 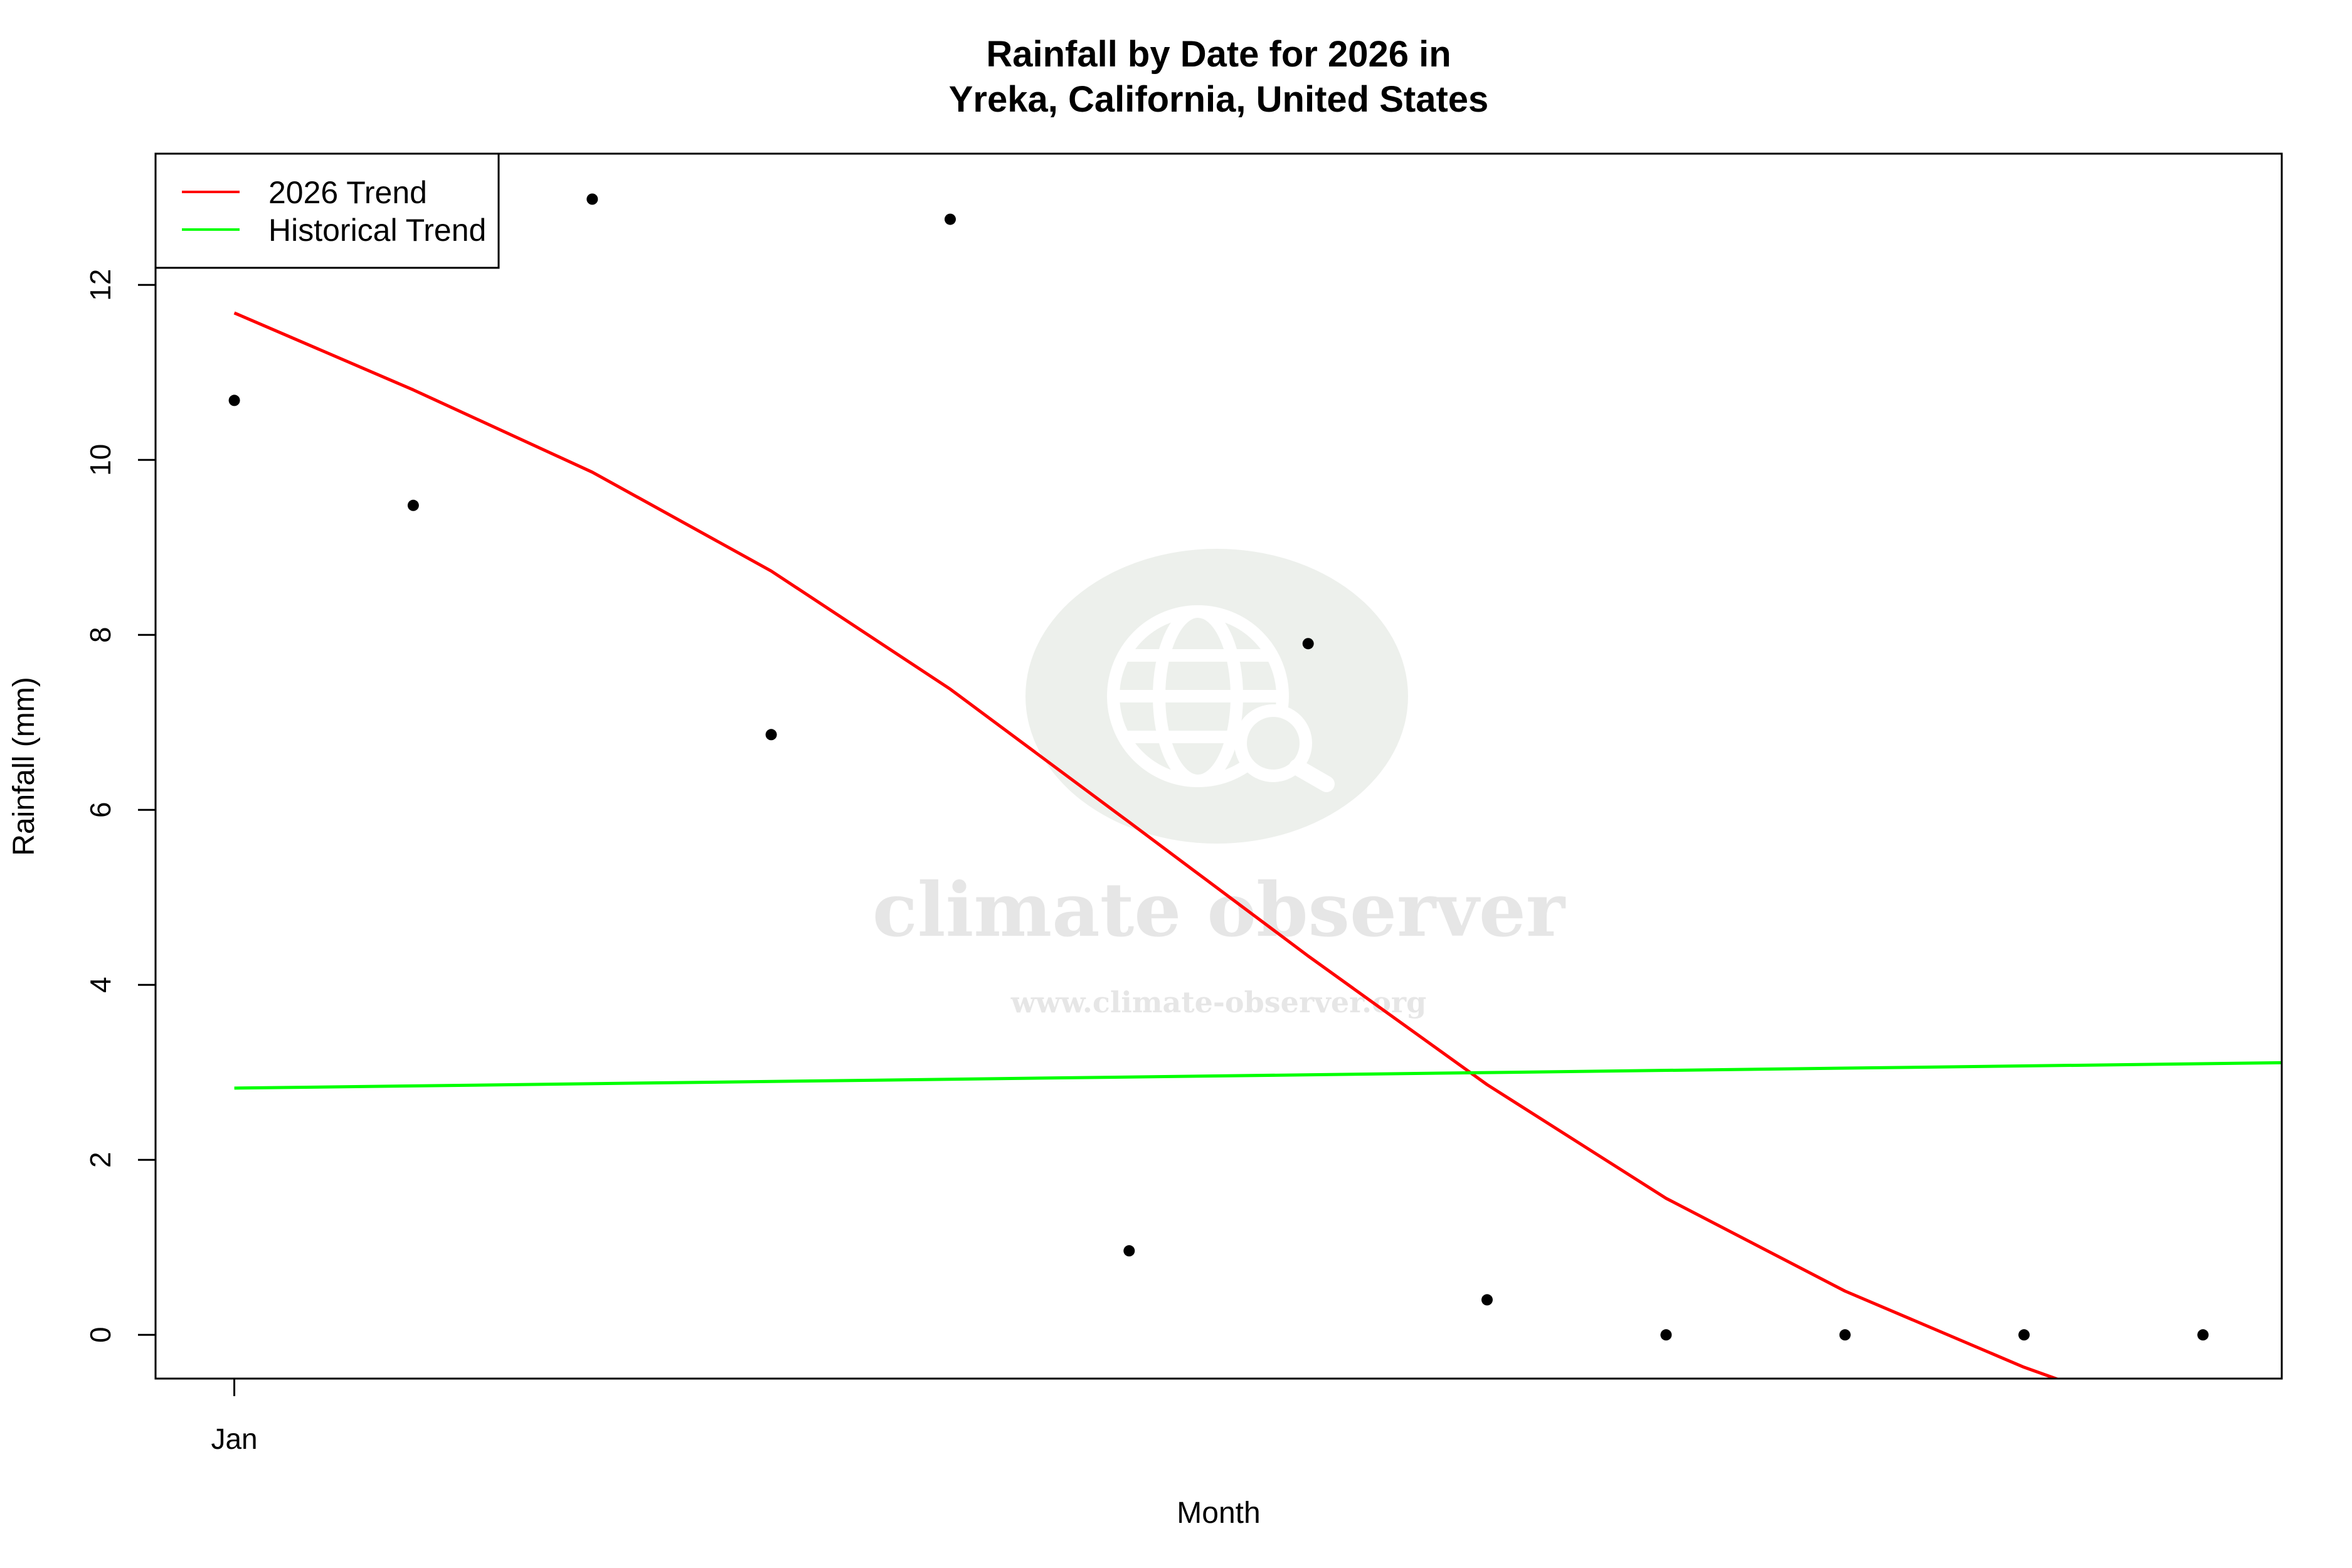 I want to click on chart-title-line-2: Yreka, California, United States, so click(x=1219, y=99).